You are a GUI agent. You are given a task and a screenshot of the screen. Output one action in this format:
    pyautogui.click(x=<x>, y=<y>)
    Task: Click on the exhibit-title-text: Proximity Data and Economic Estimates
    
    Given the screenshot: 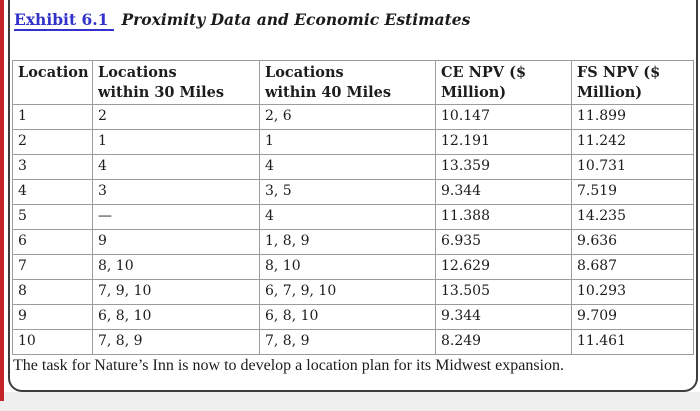 What is the action you would take?
    pyautogui.click(x=296, y=19)
    